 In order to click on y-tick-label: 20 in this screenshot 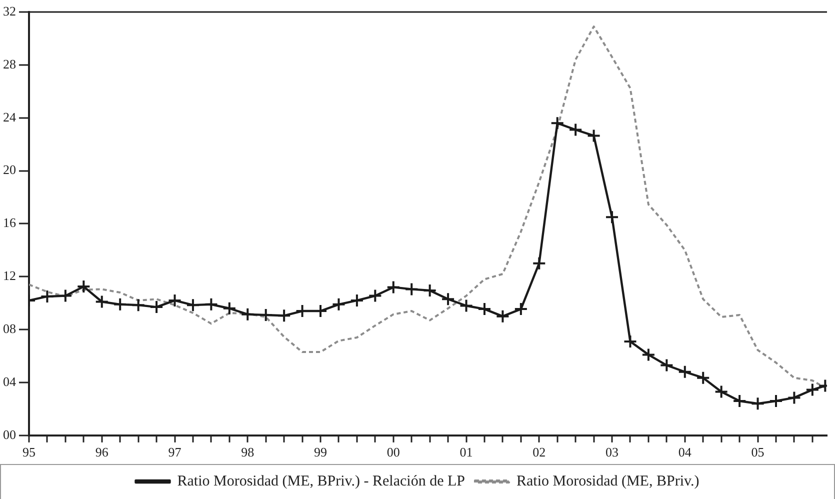, I will do `click(9, 170)`.